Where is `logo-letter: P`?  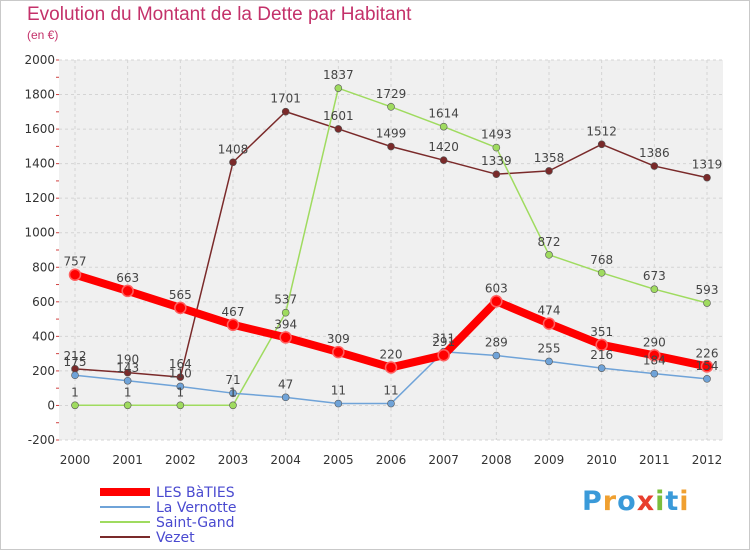 logo-letter: P is located at coordinates (592, 501).